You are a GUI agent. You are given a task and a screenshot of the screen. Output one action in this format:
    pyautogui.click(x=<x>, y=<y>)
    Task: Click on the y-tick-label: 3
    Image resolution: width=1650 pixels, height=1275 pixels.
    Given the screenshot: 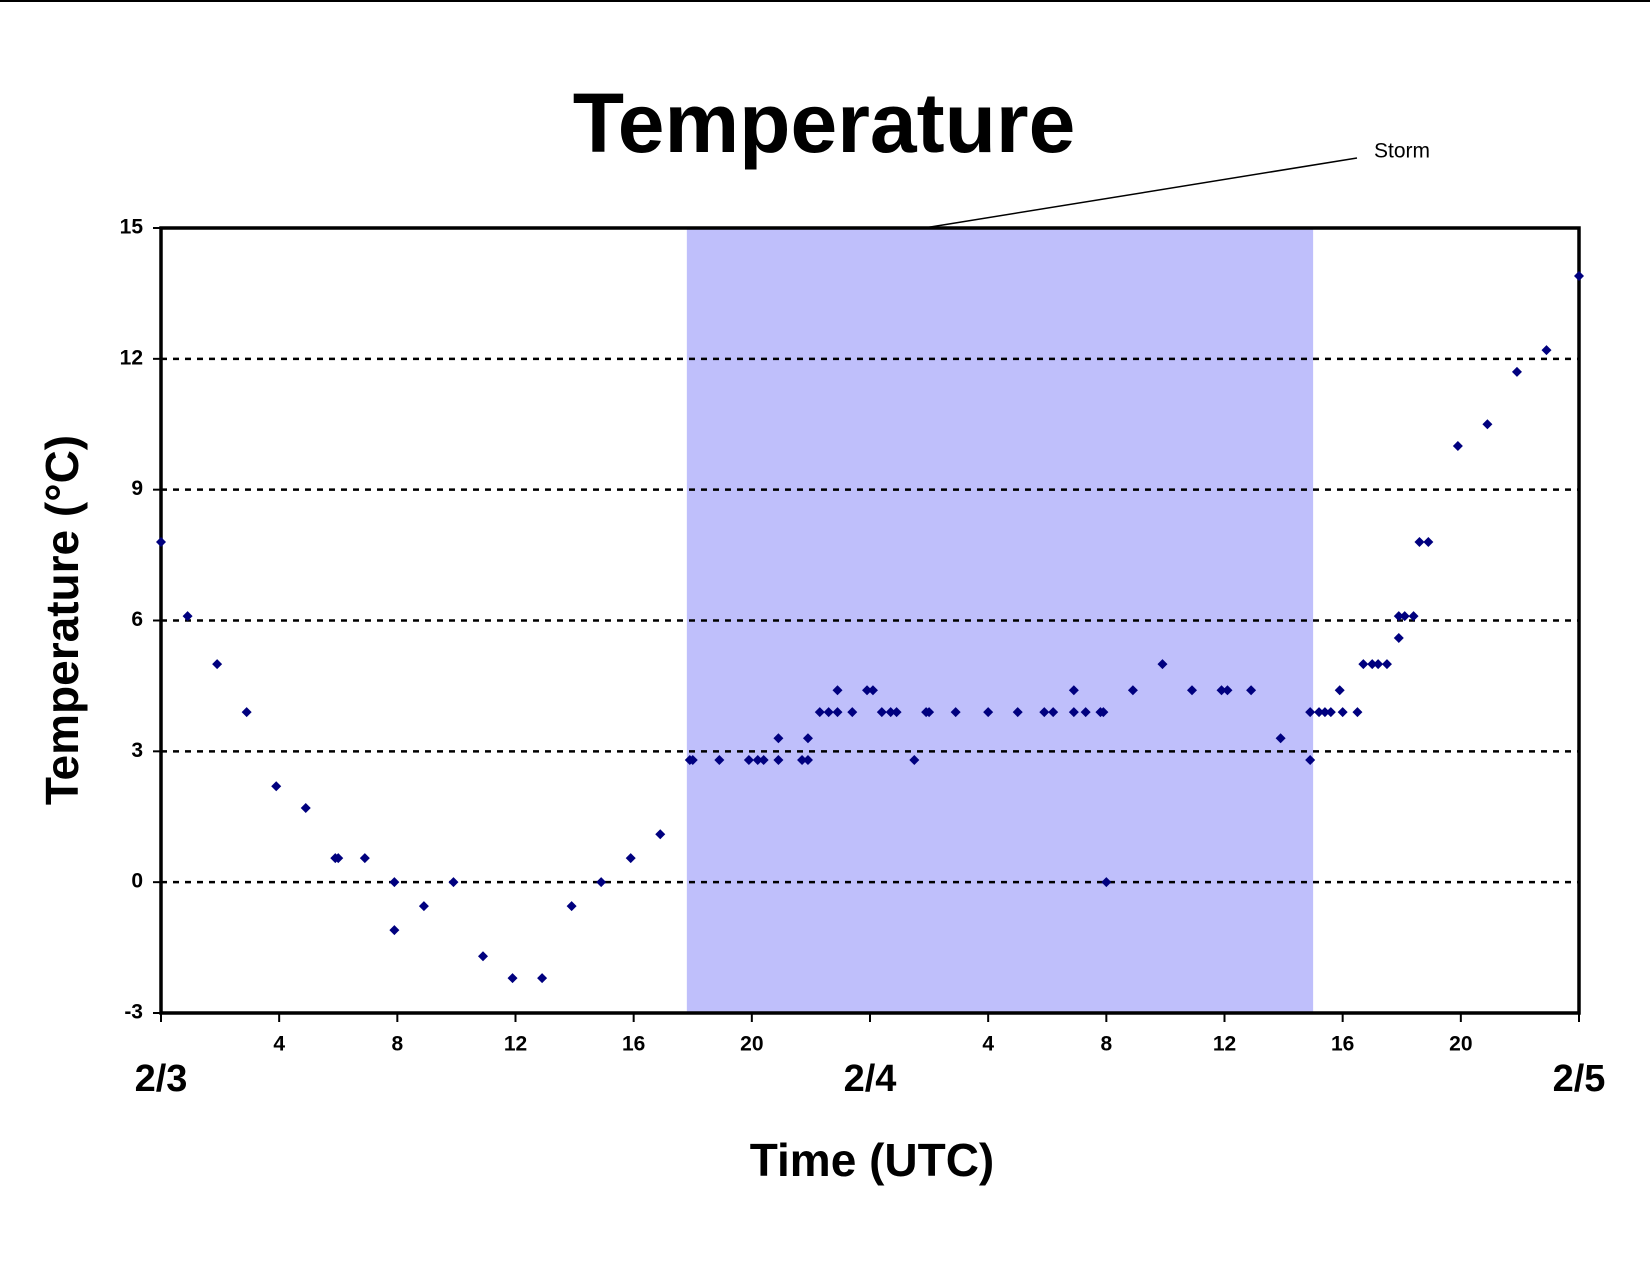 What is the action you would take?
    pyautogui.click(x=137, y=750)
    